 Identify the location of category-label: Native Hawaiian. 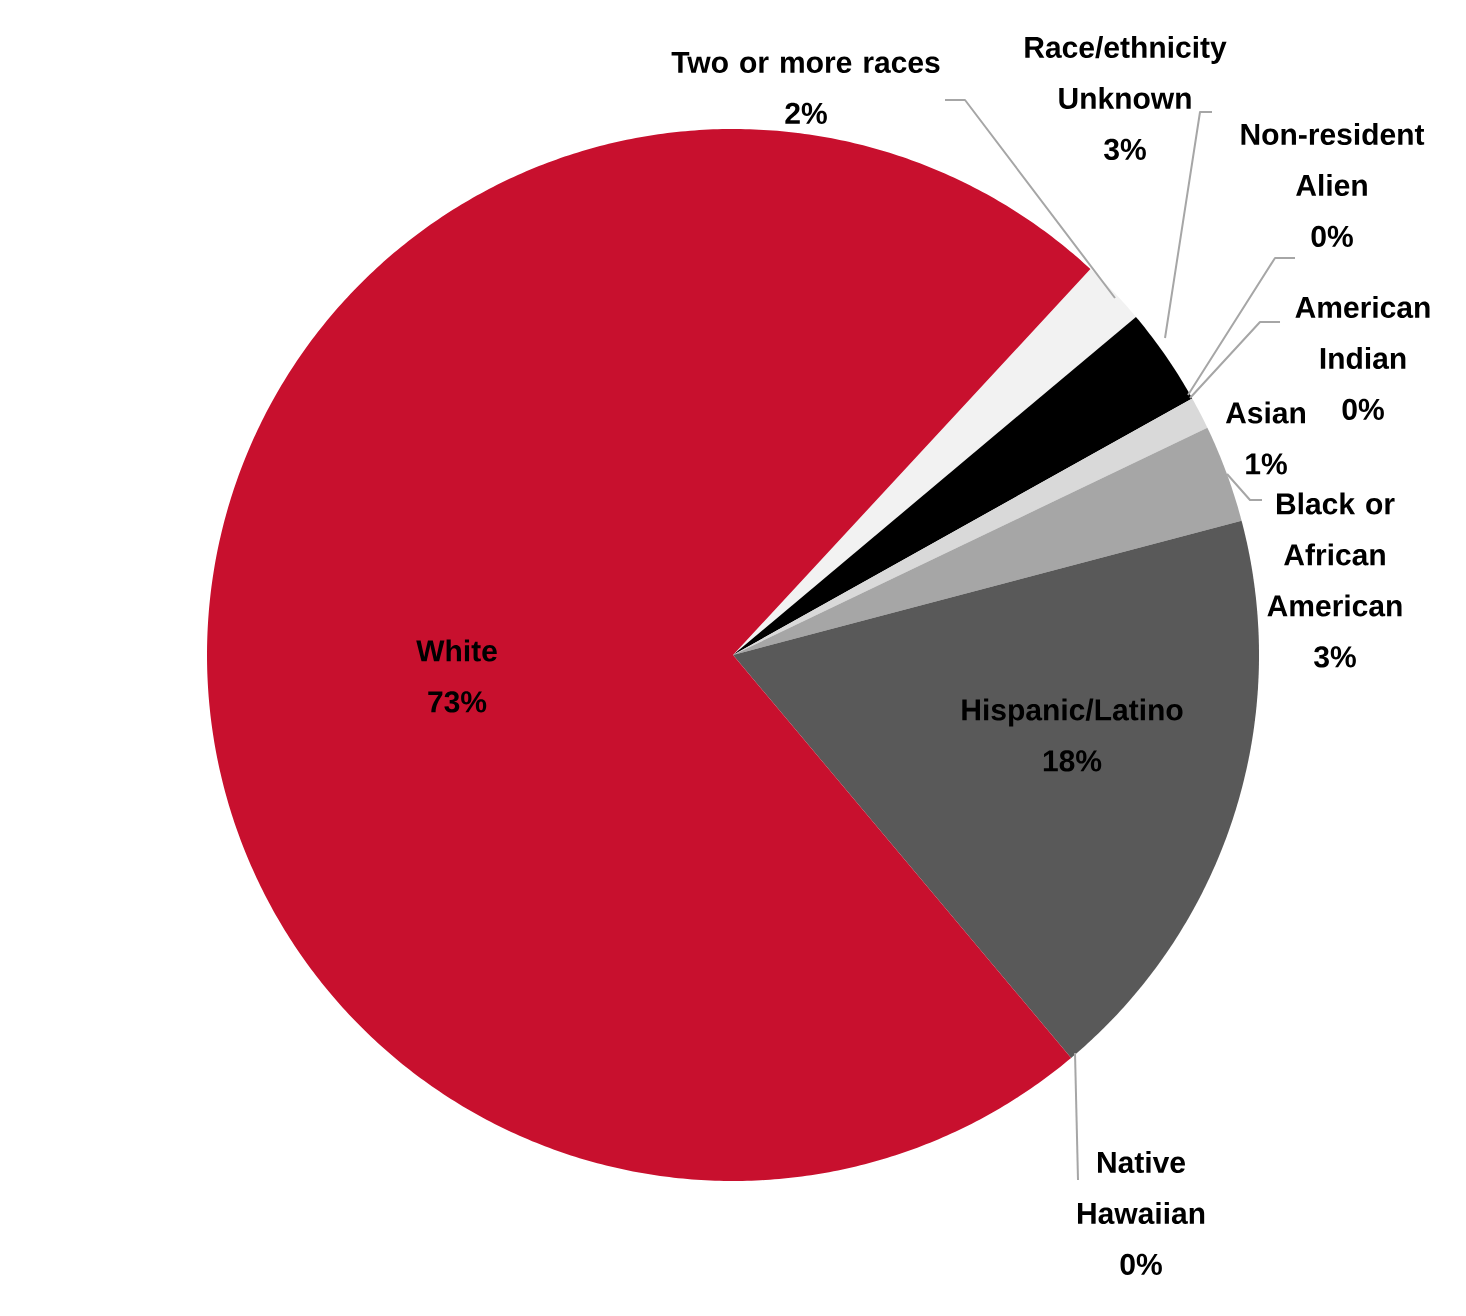
(1141, 1187).